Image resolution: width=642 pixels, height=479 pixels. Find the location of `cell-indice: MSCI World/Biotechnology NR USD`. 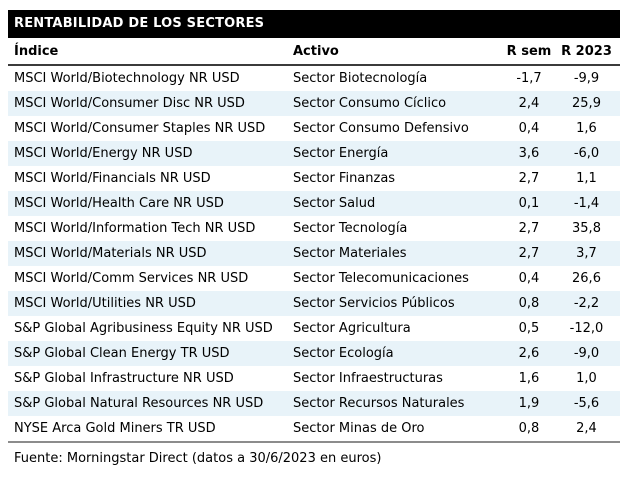

cell-indice: MSCI World/Biotechnology NR USD is located at coordinates (127, 78).